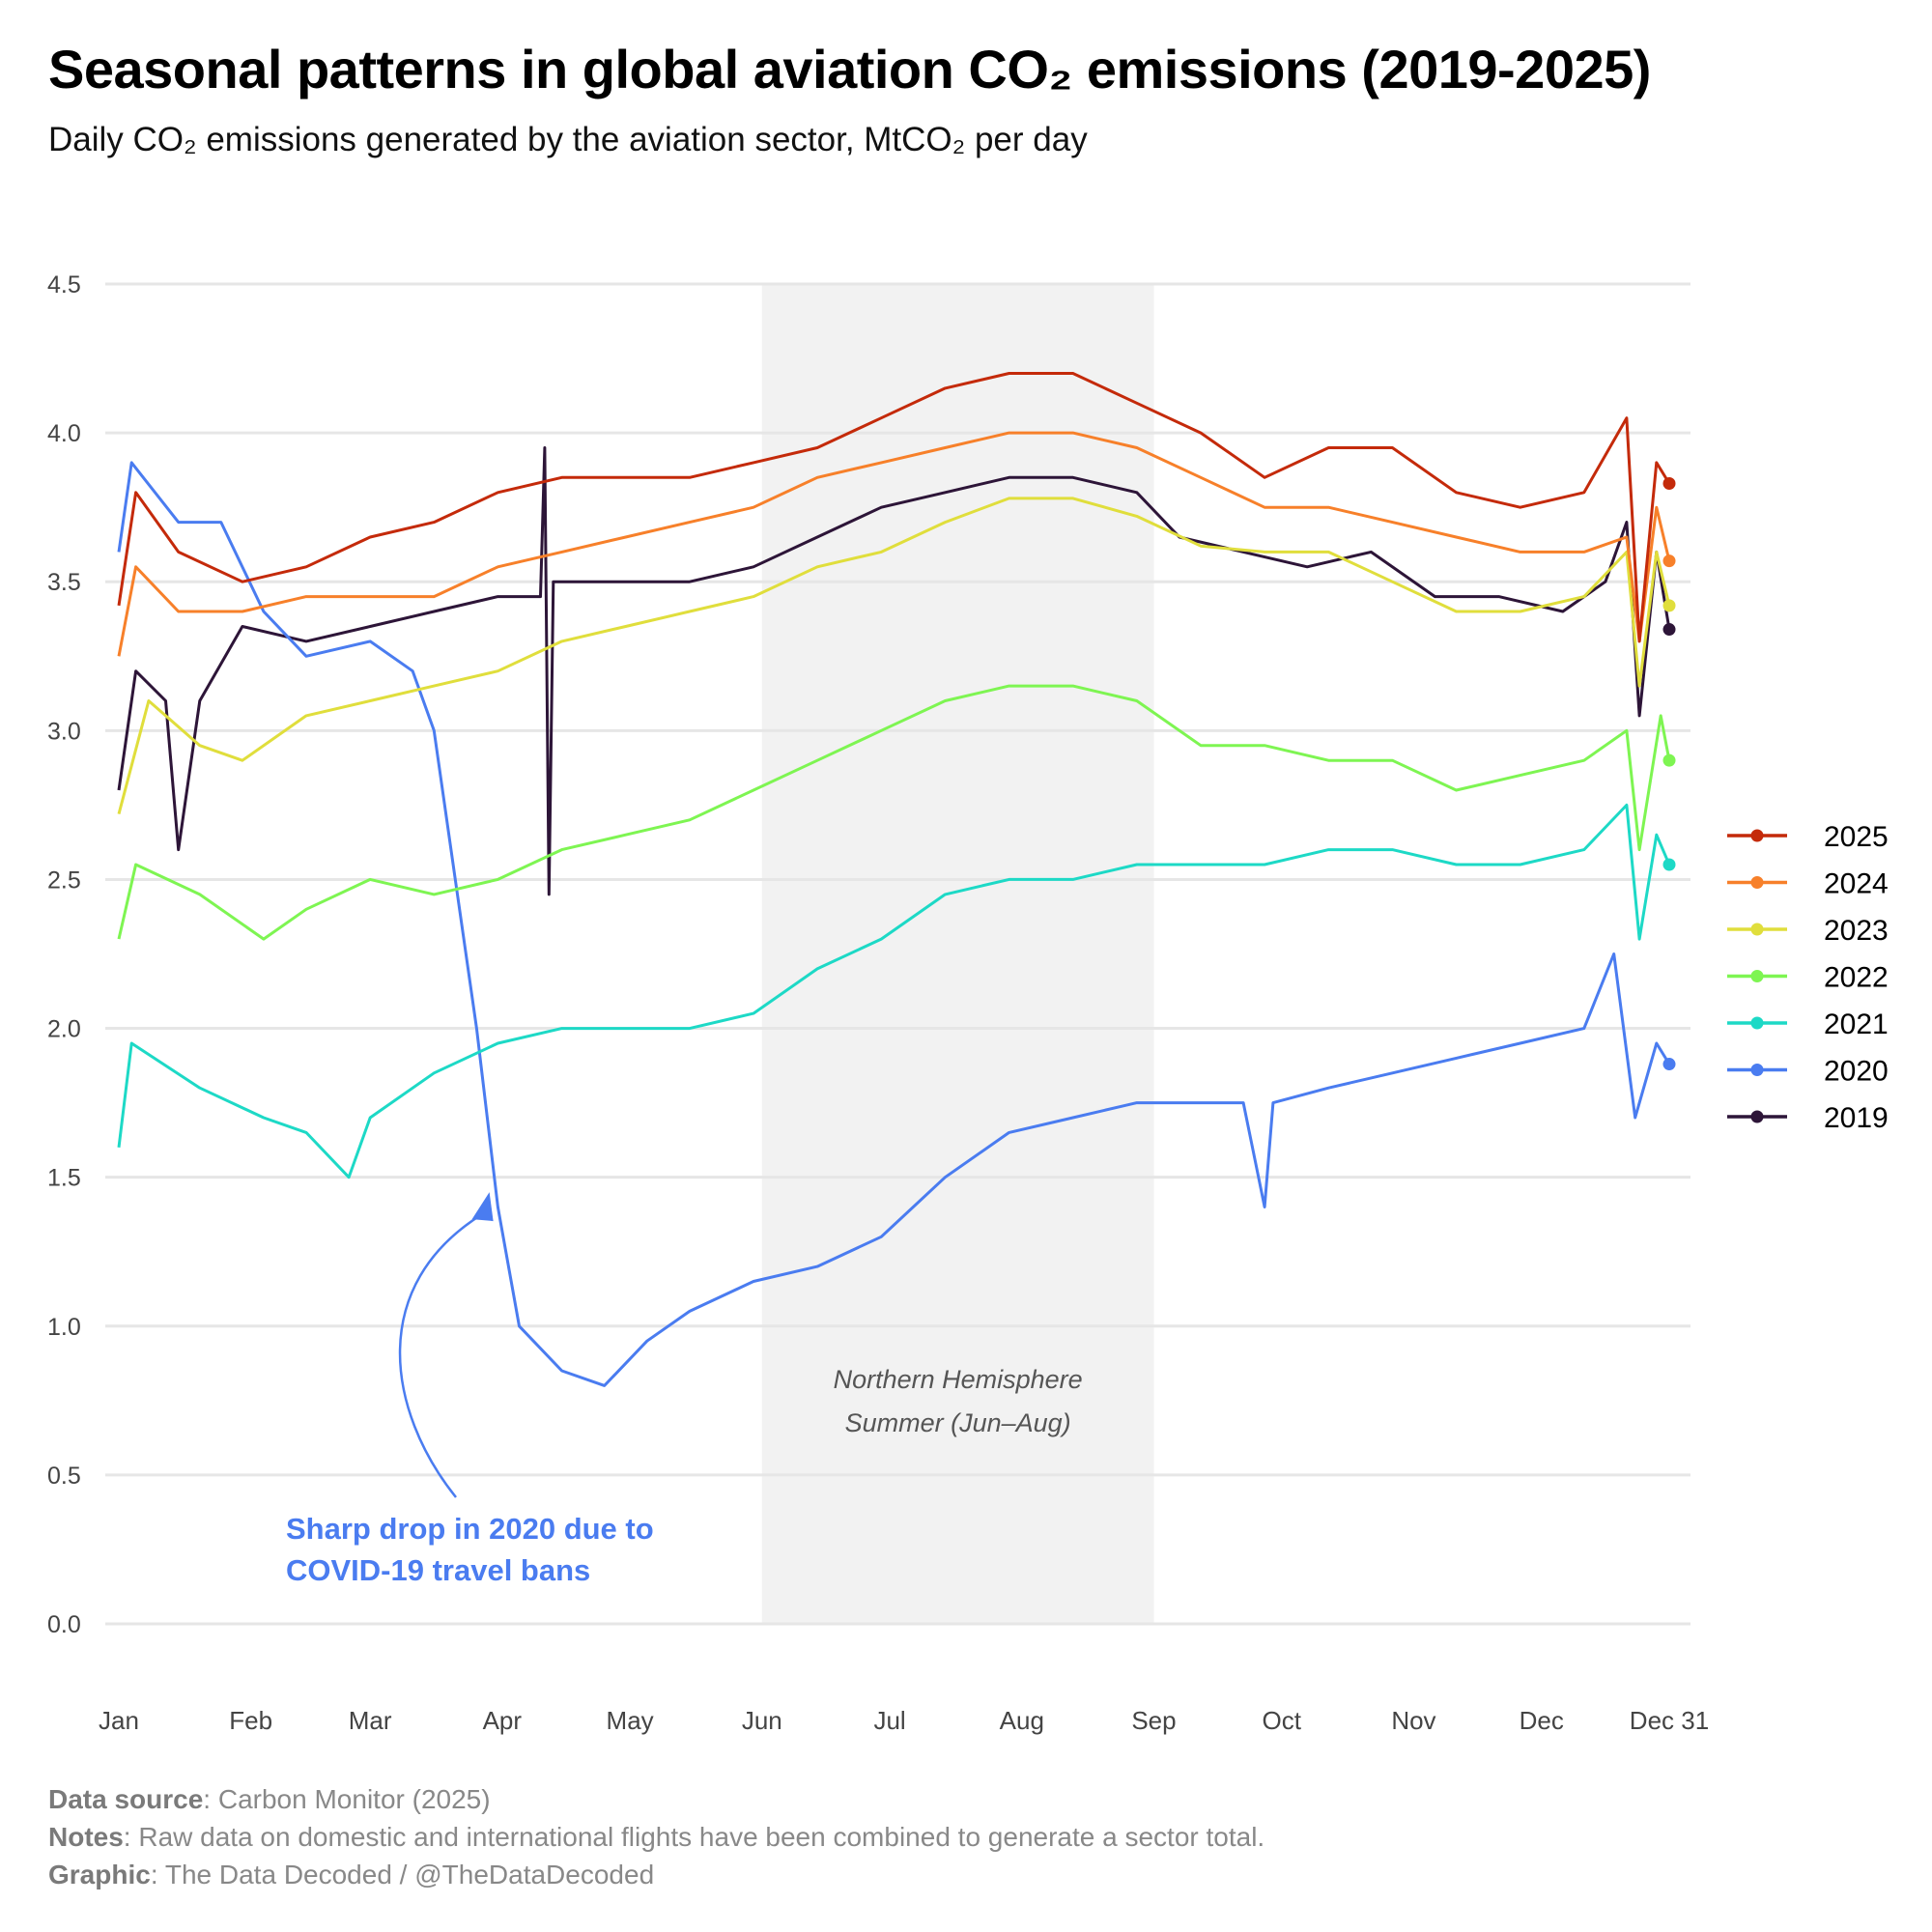 This screenshot has height=1932, width=1932. Describe the element at coordinates (250, 1720) in the screenshot. I see `x-tick-label: Feb` at that location.